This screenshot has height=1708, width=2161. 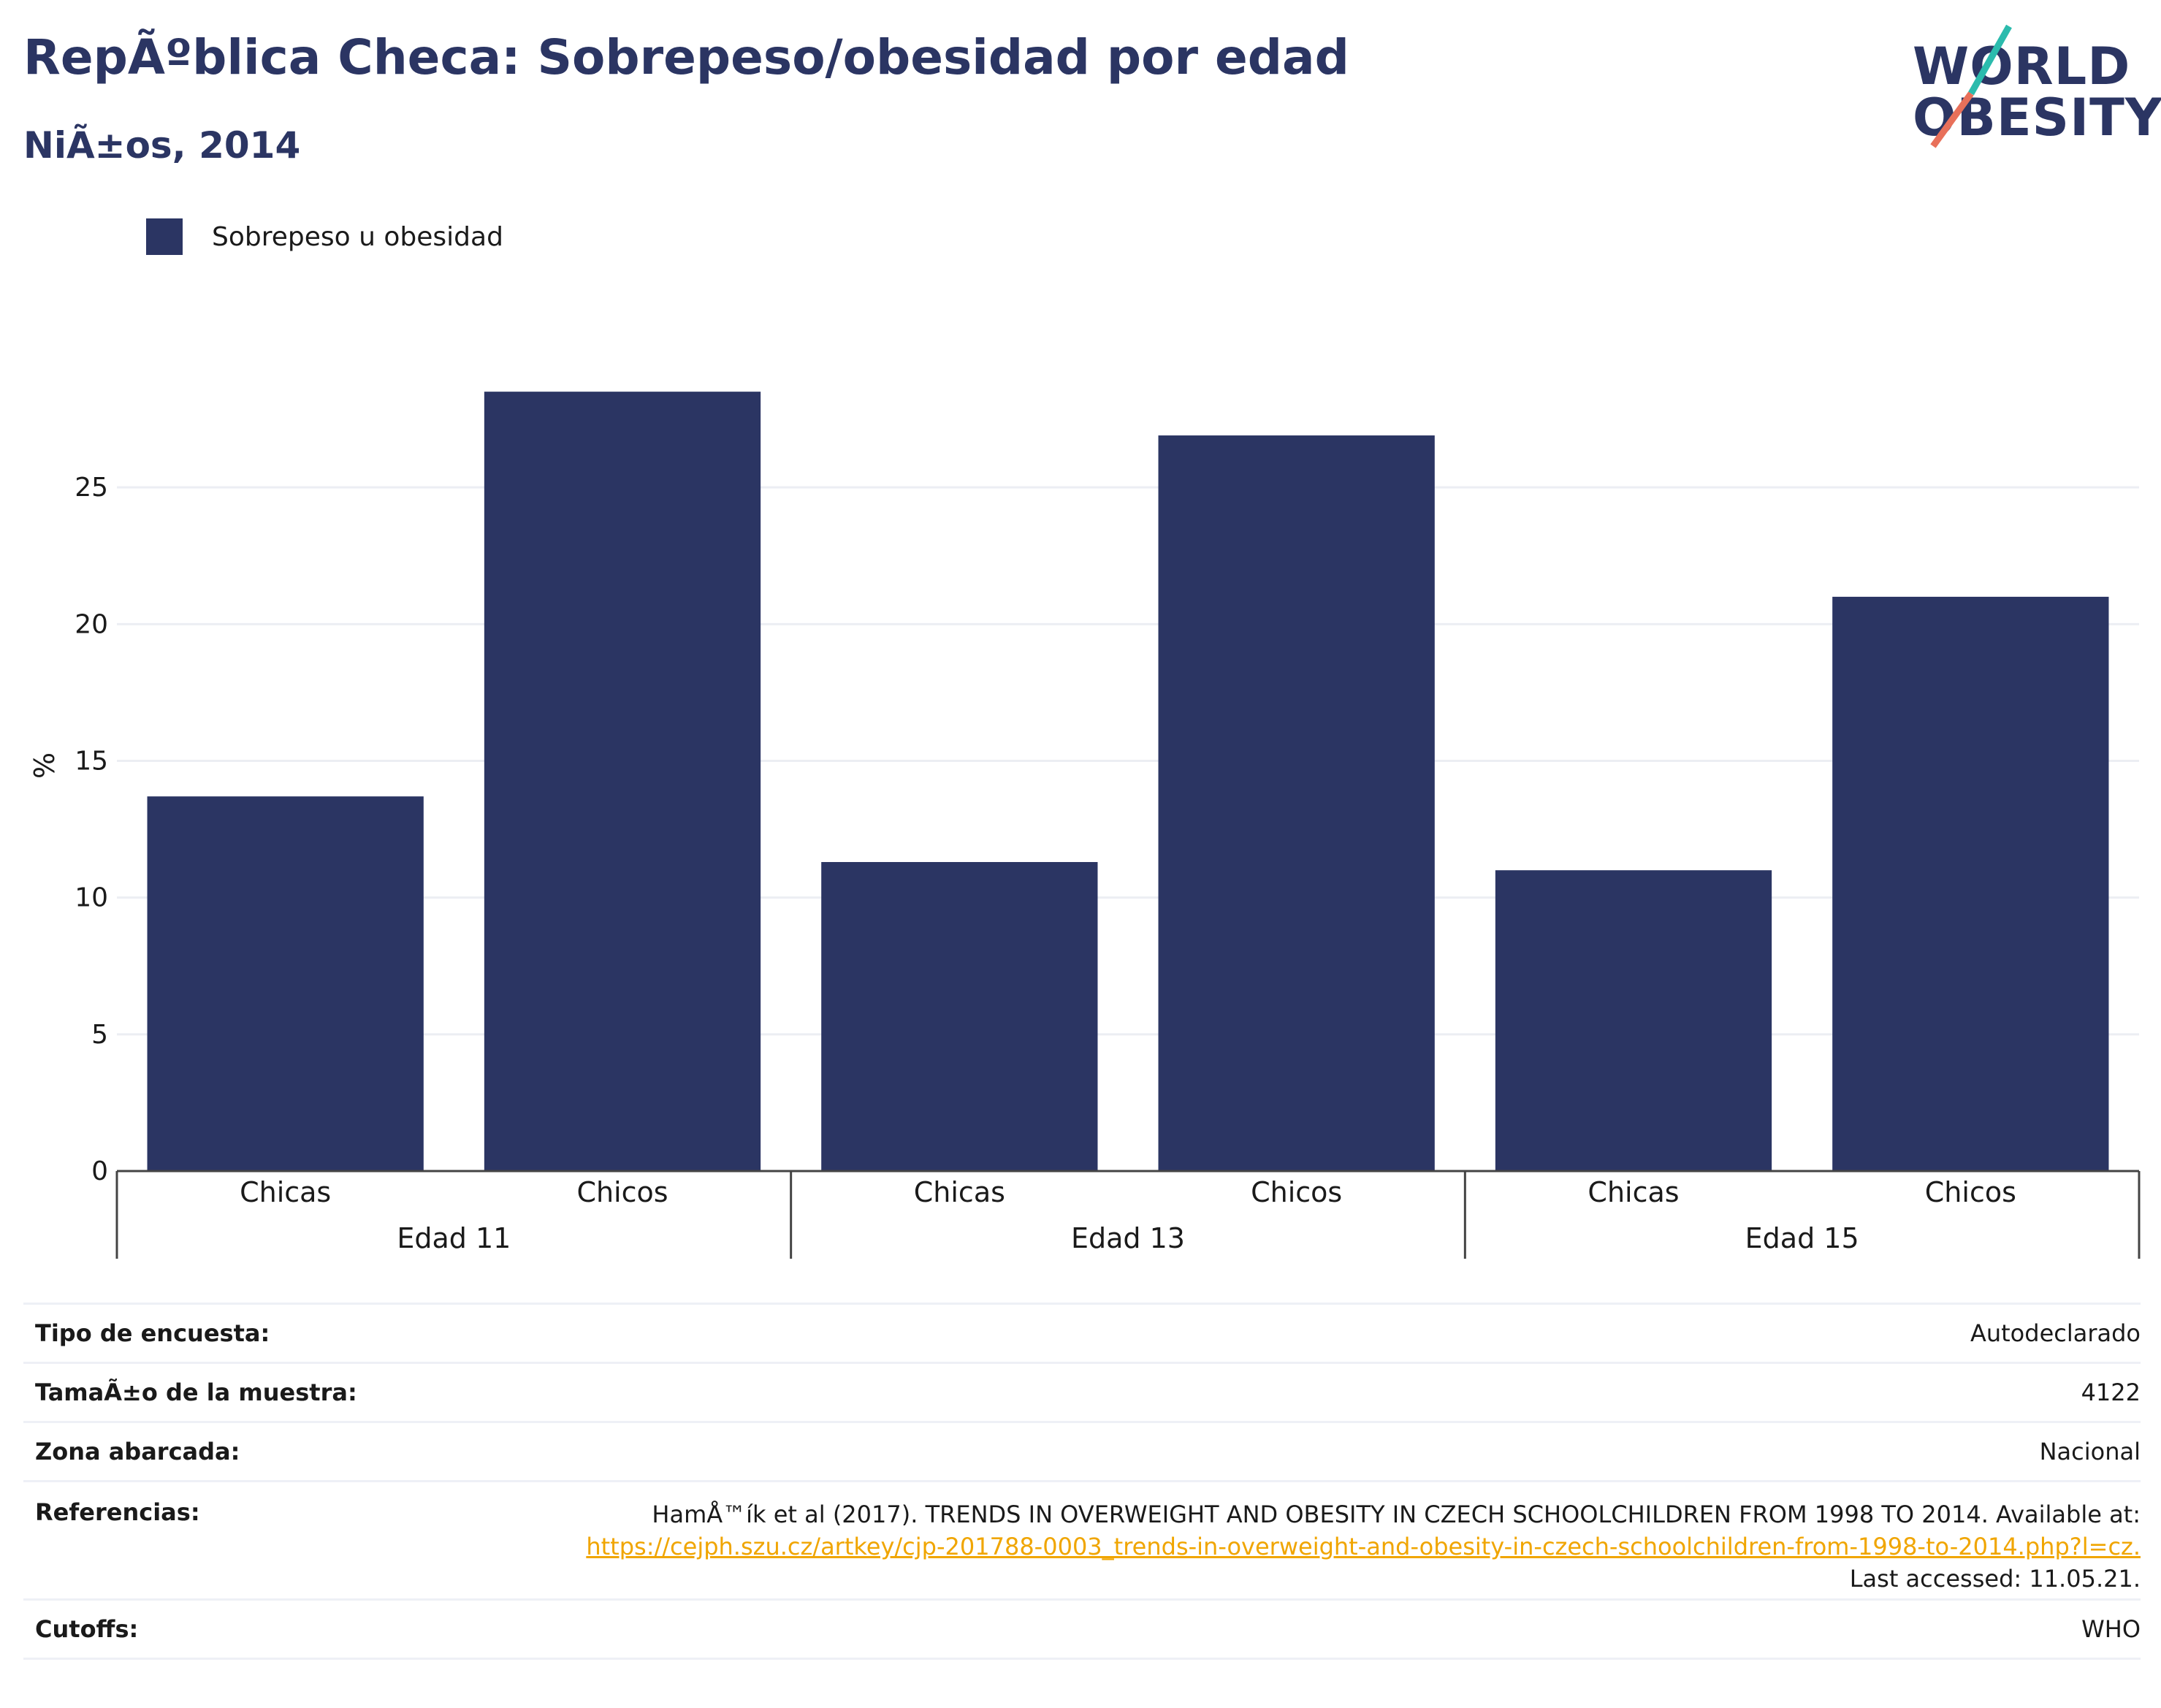 I want to click on y-tick-label: 5, so click(x=99, y=1035).